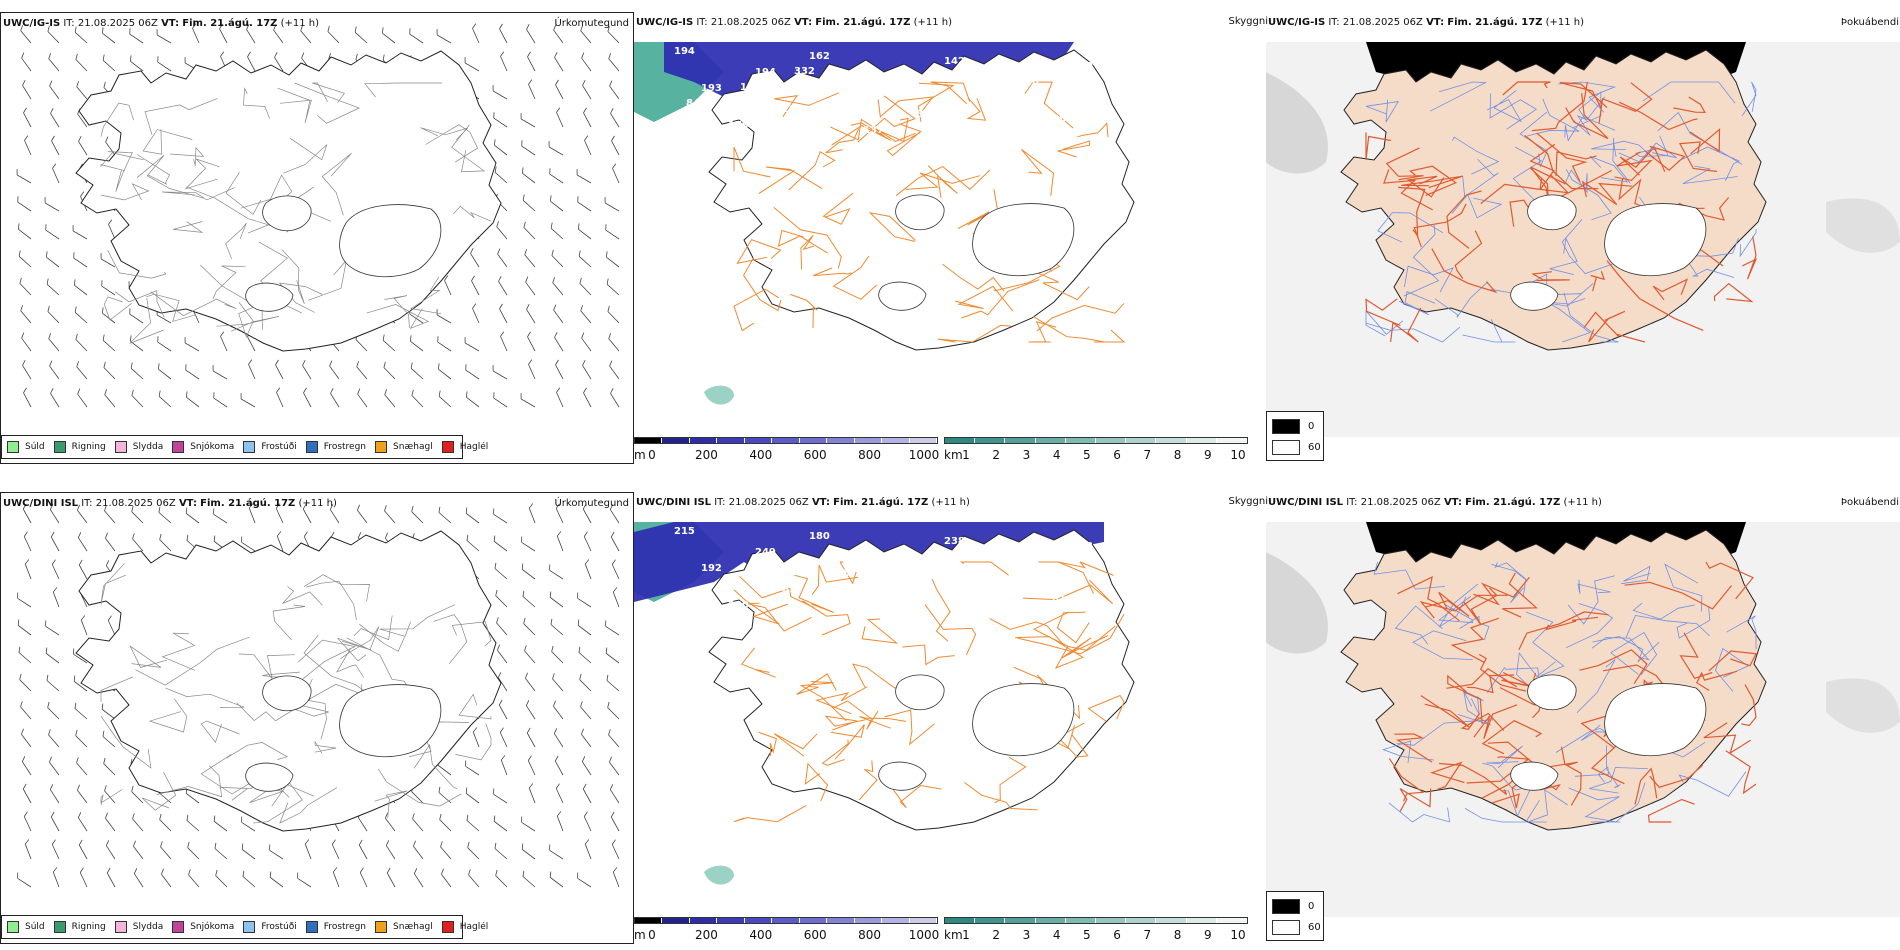 Image resolution: width=1900 pixels, height=950 pixels. I want to click on legend-label: Frostúði, so click(279, 447).